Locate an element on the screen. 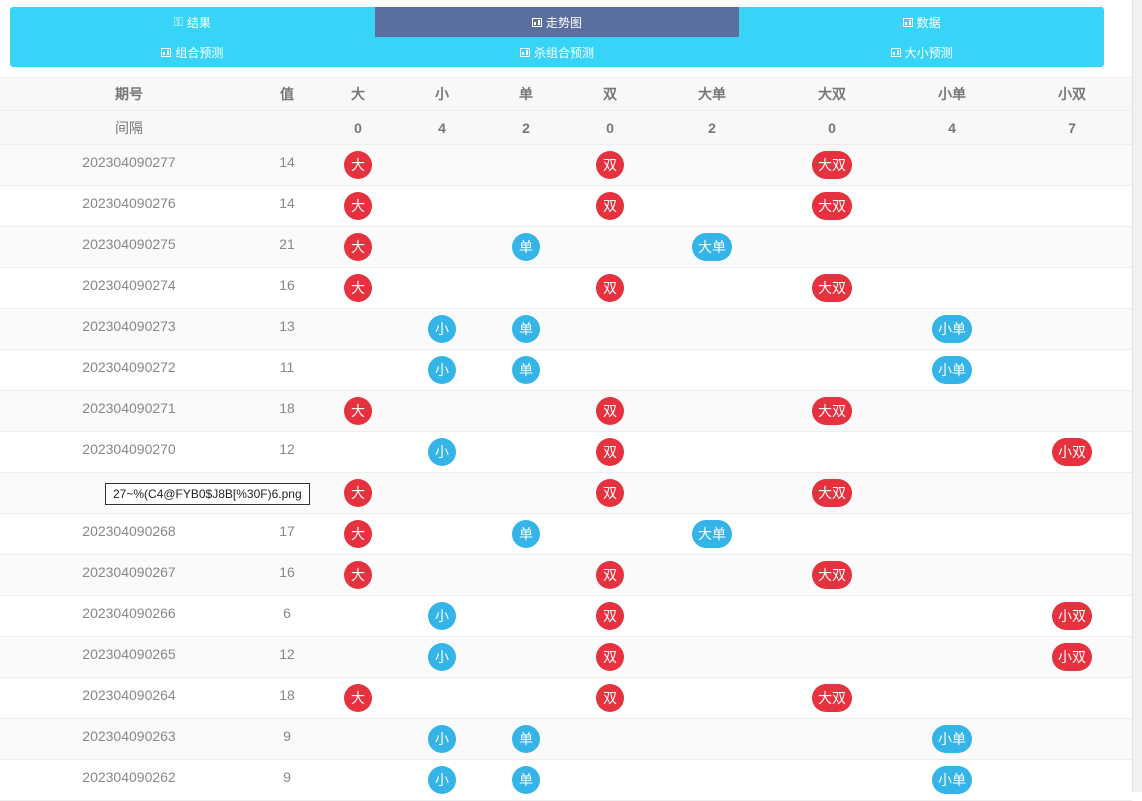  table-row: 202304090265 12 小双小双 is located at coordinates (566, 657).